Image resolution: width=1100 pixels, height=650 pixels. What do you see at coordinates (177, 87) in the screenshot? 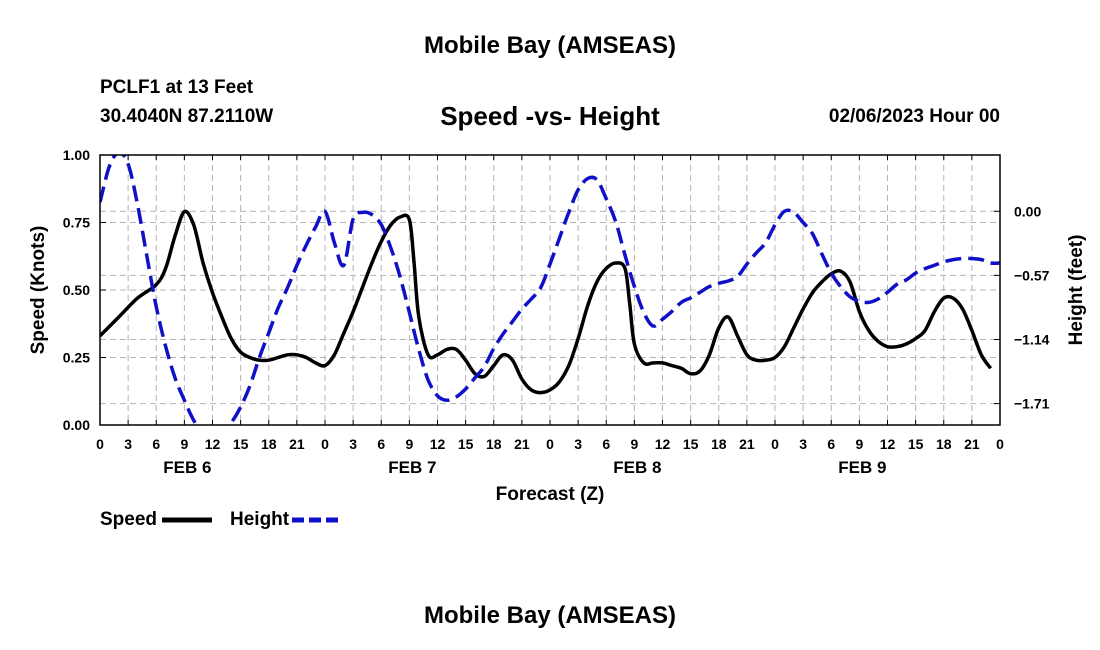
I see `station-label: PCLF1 at 13 Feet` at bounding box center [177, 87].